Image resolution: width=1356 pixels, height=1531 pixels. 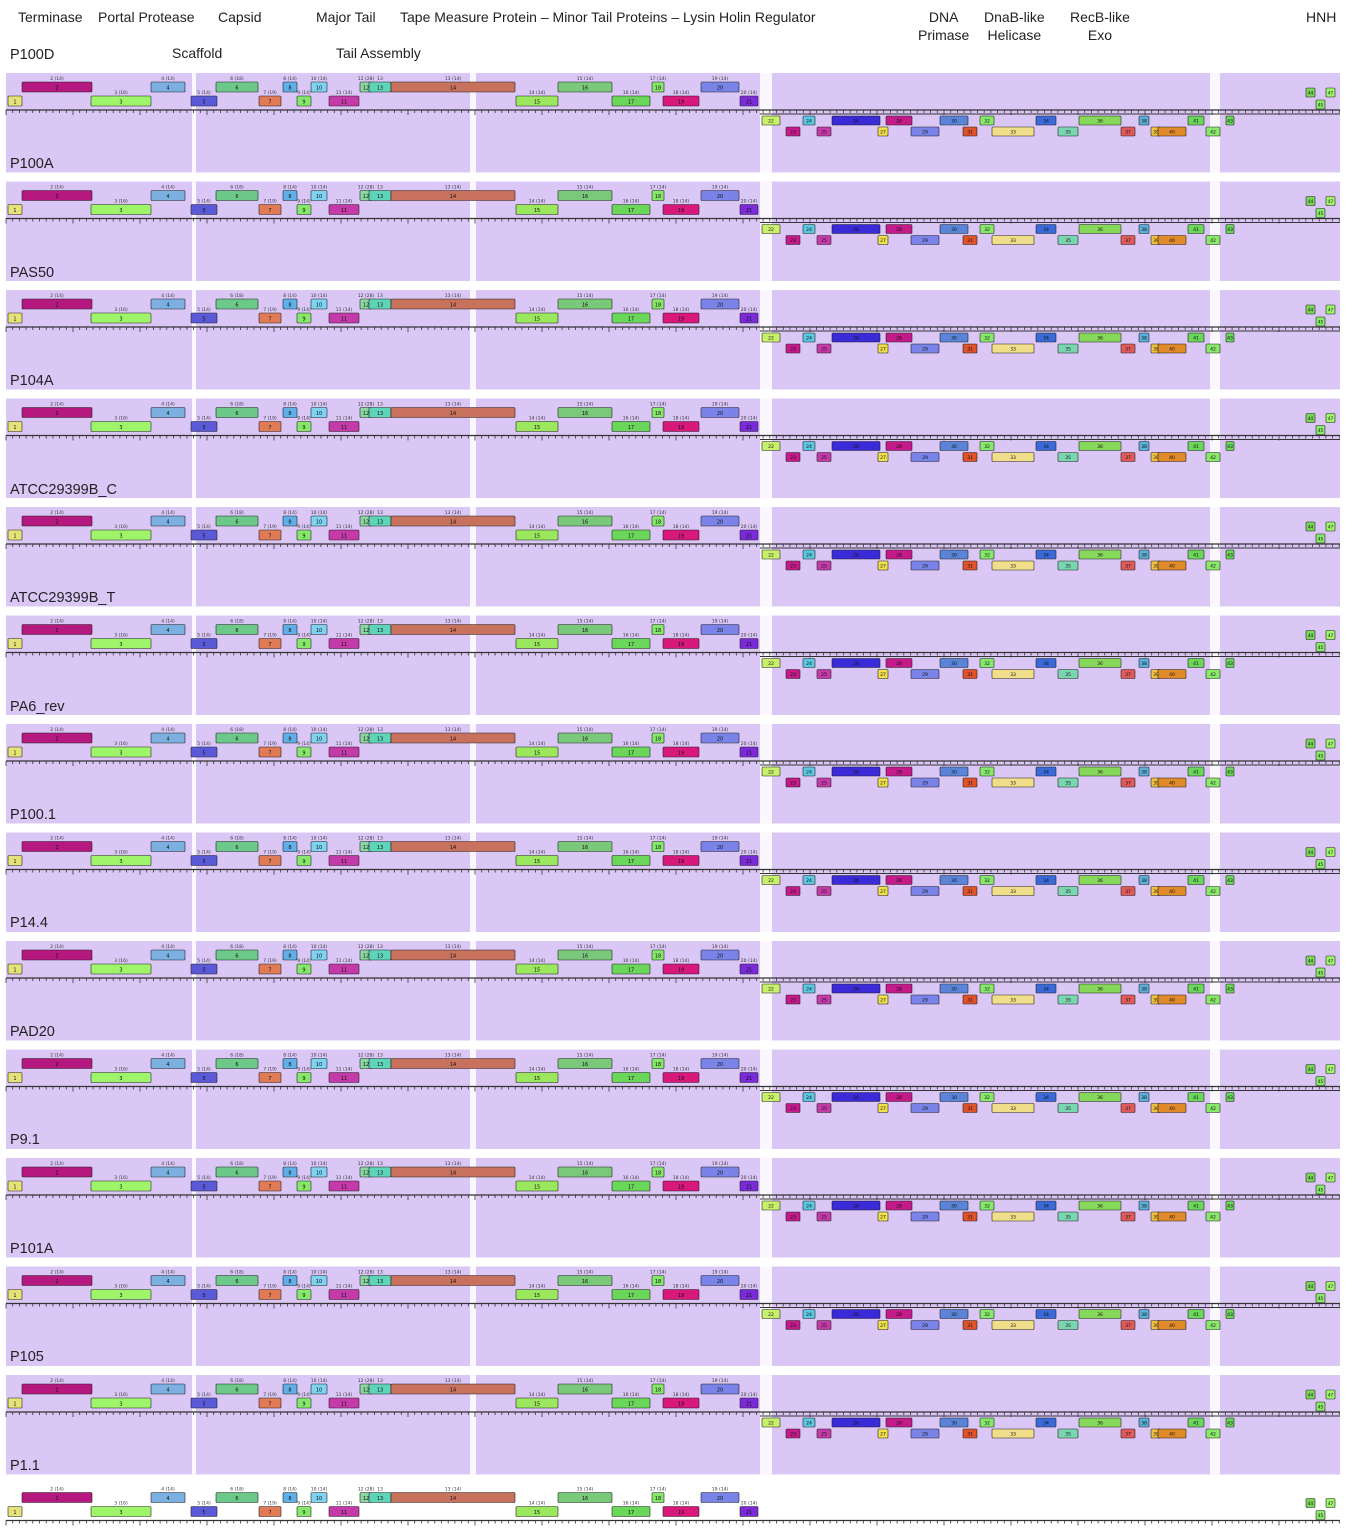 I want to click on gene-note: 11 (14), so click(x=344, y=1178).